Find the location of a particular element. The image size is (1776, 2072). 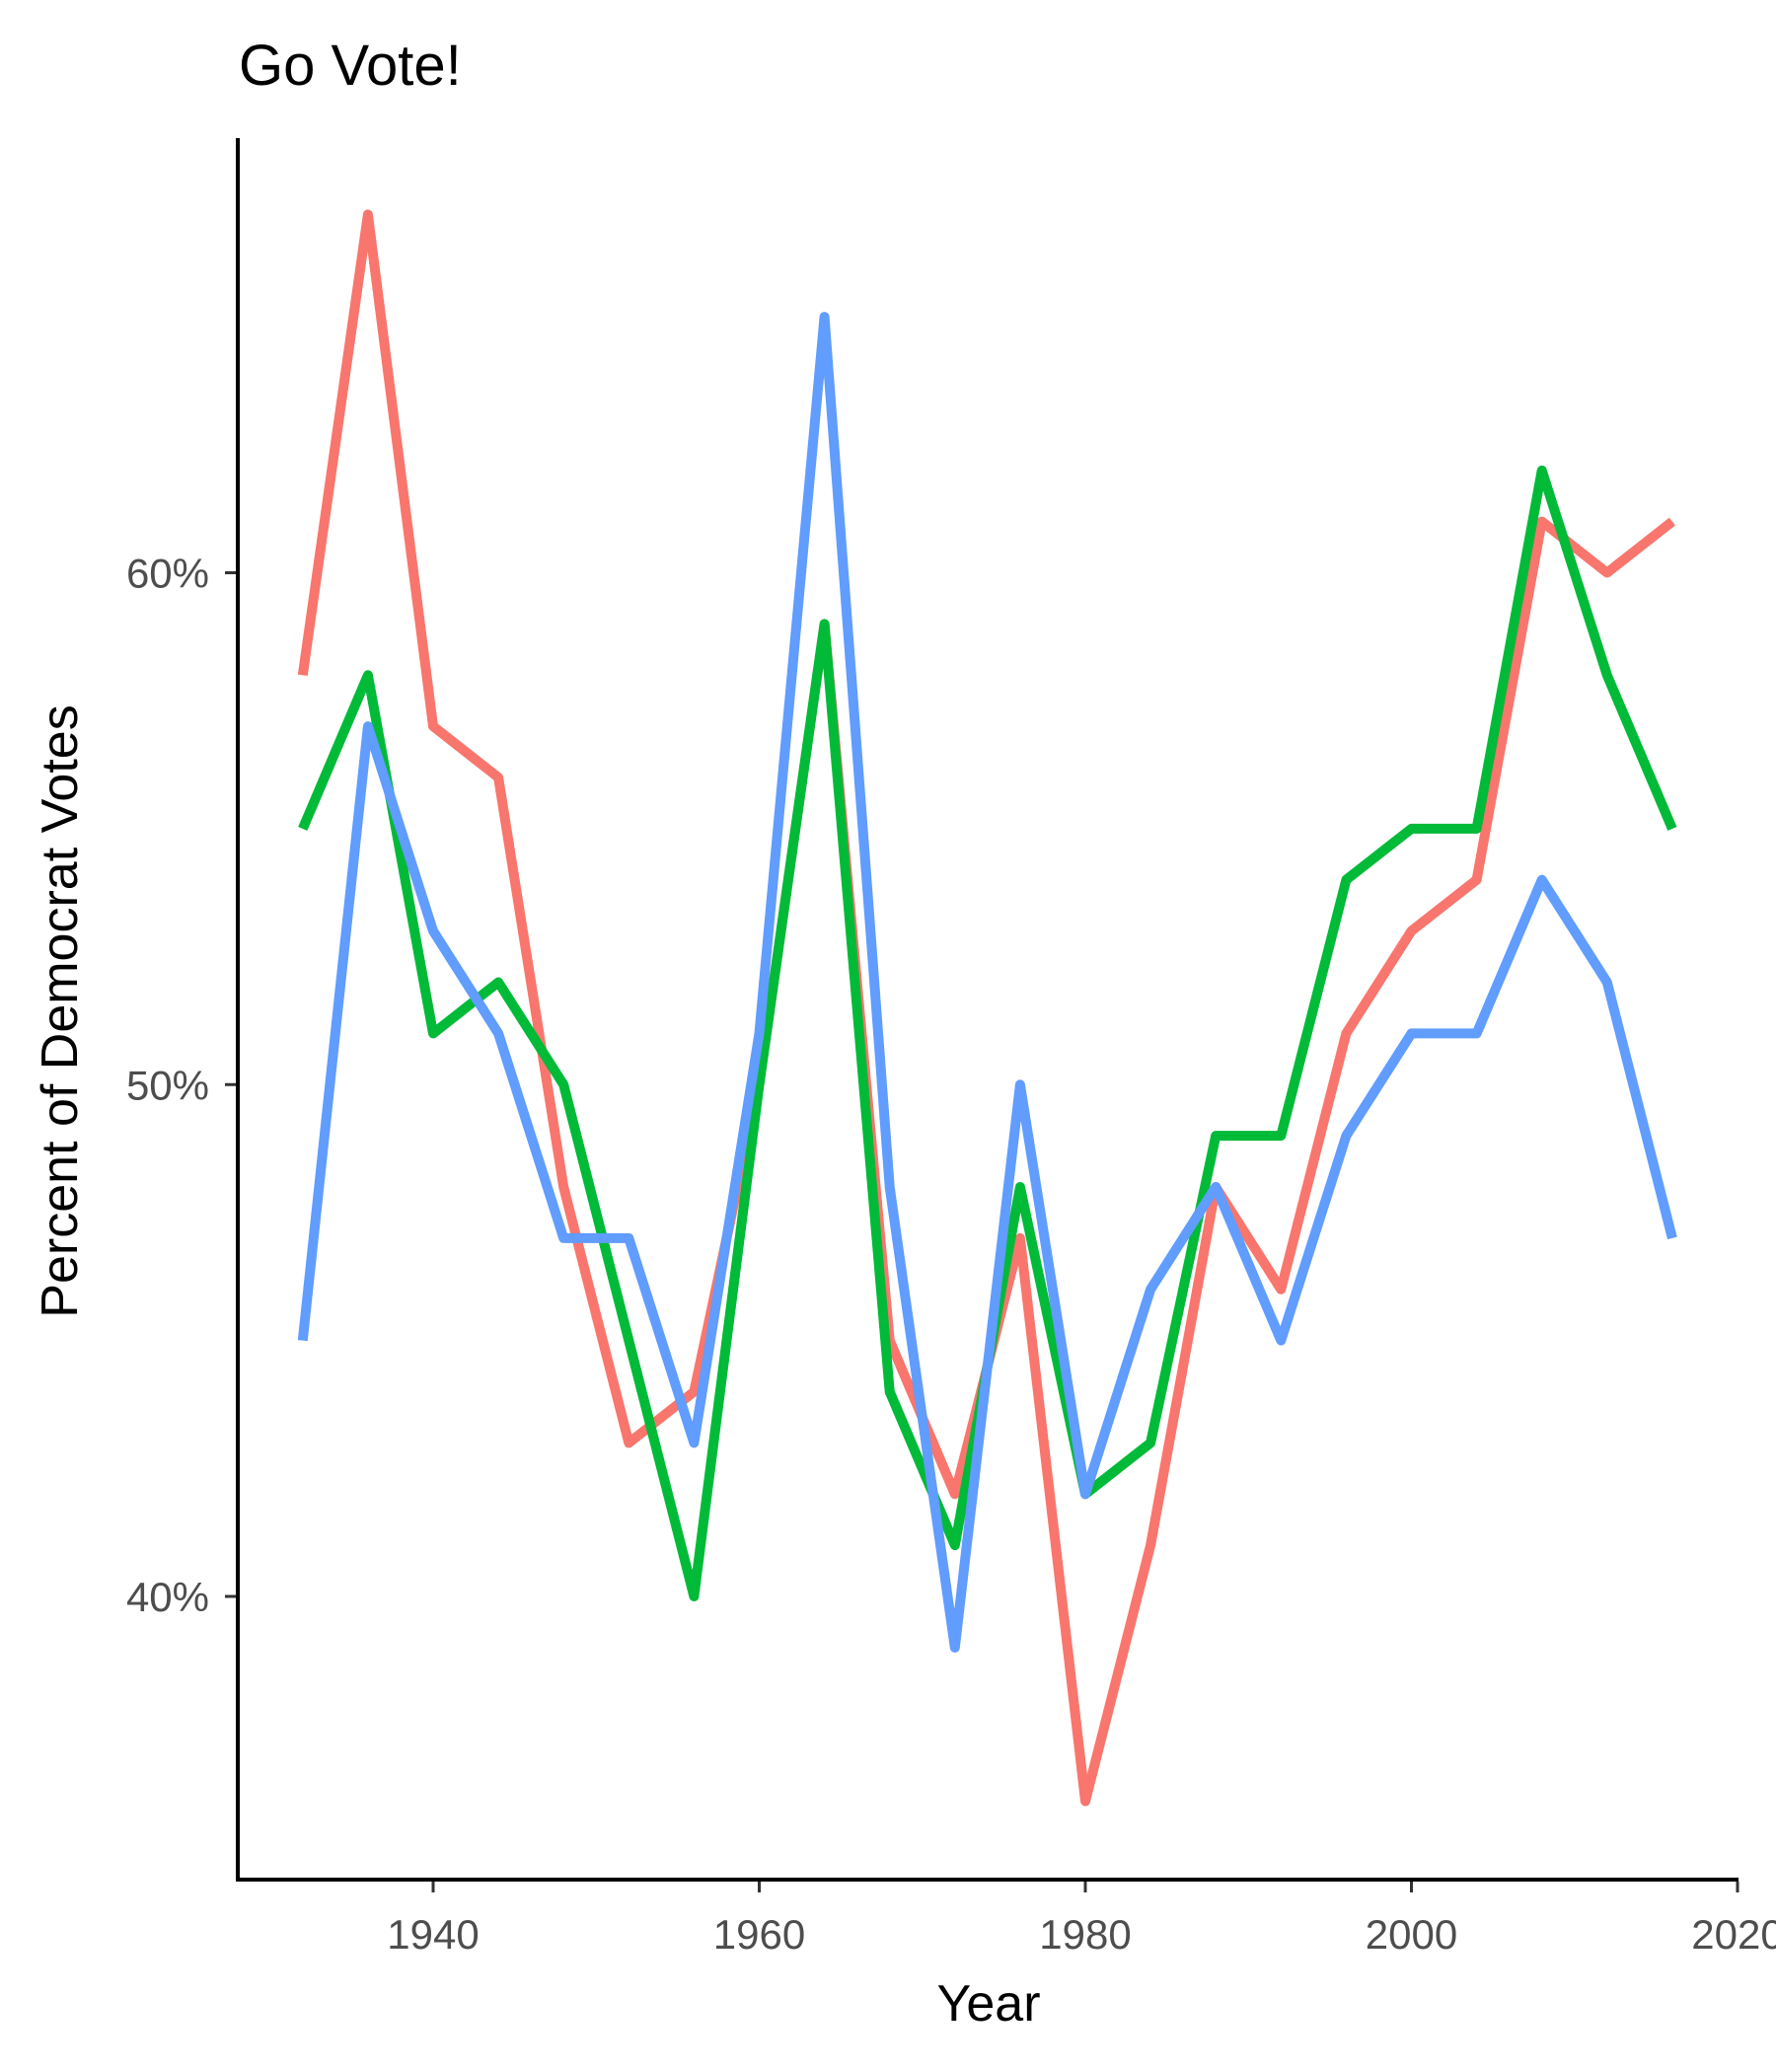

chart-title: Go Vote! is located at coordinates (351, 66).